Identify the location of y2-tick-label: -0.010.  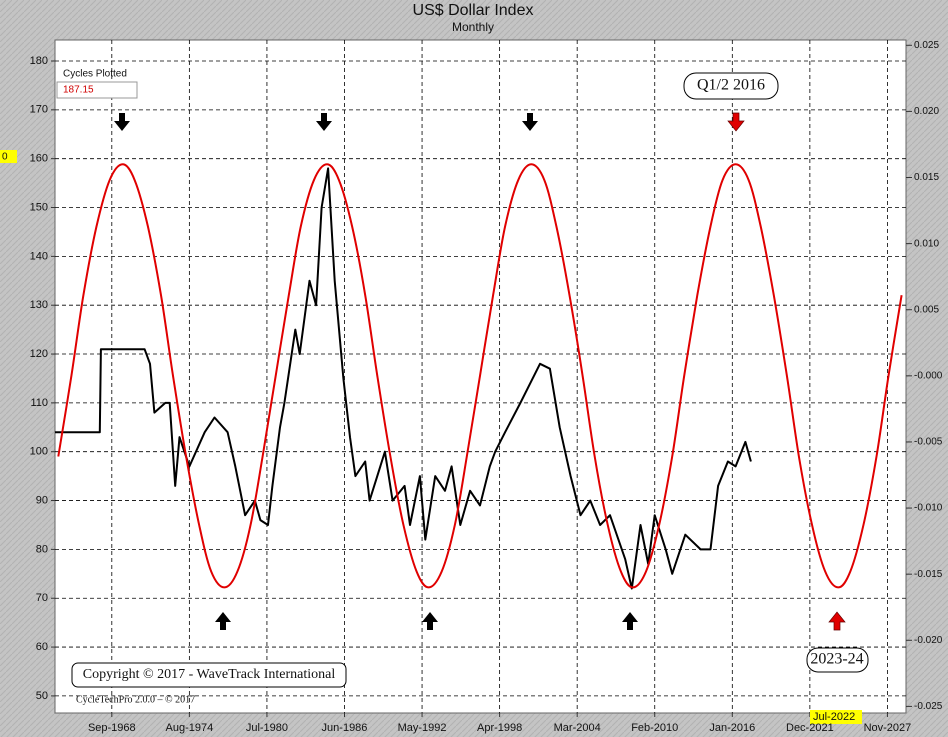
(928, 508).